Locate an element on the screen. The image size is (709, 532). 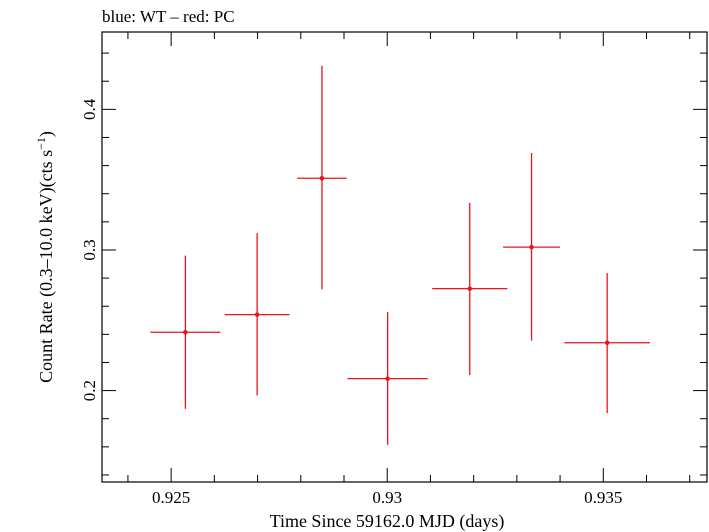
y-axis-label-main: Count Rate (0.3–10.0 keV)(cts s is located at coordinates (46, 266).